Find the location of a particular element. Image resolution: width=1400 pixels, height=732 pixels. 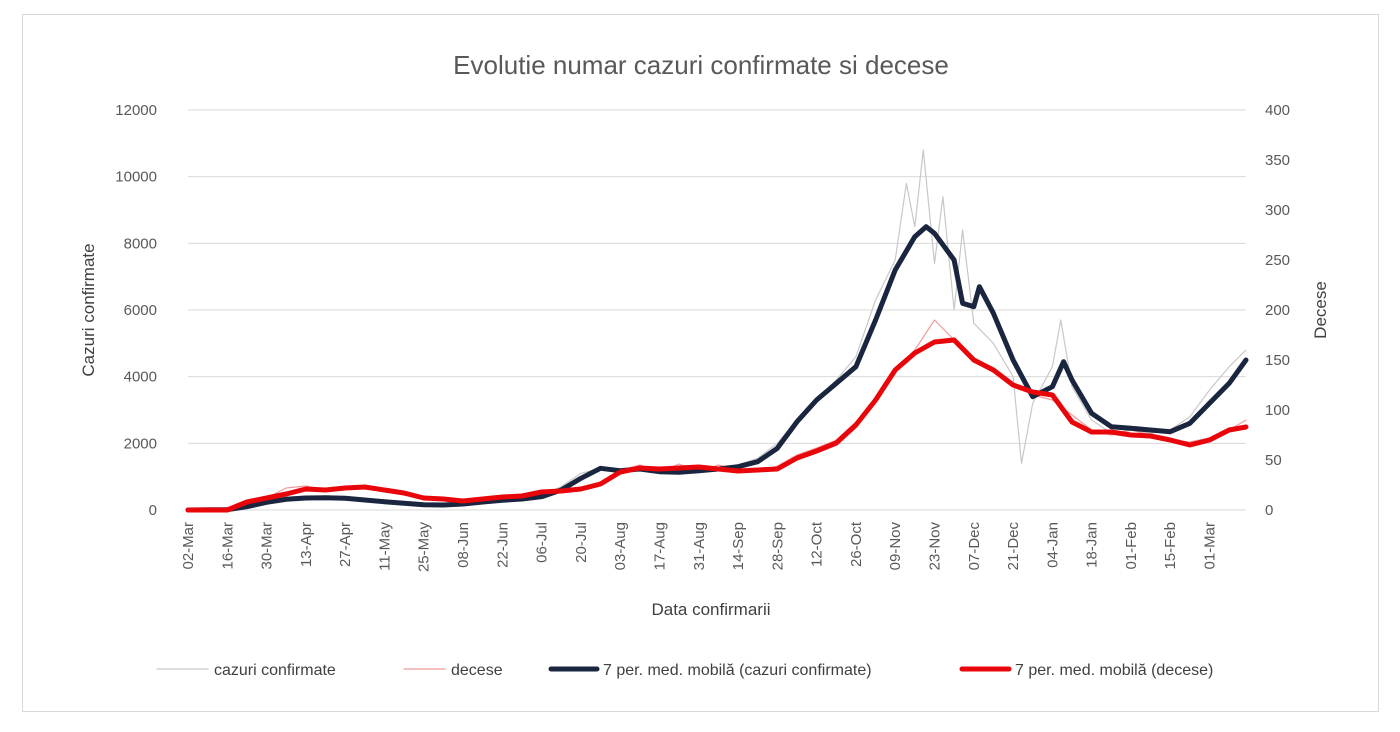

x-tick-label: 09-Nov is located at coordinates (895, 546).